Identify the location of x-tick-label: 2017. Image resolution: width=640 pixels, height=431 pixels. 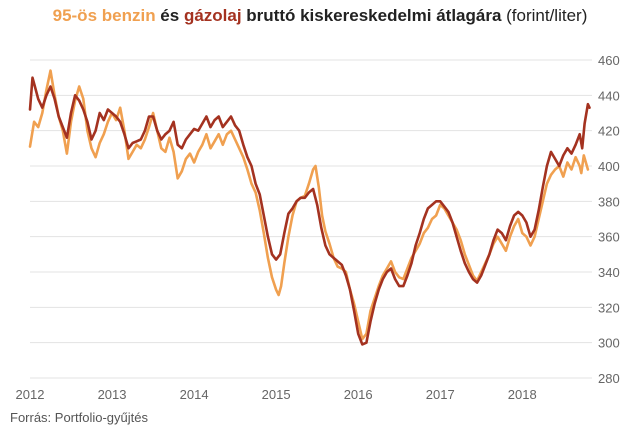
(440, 394).